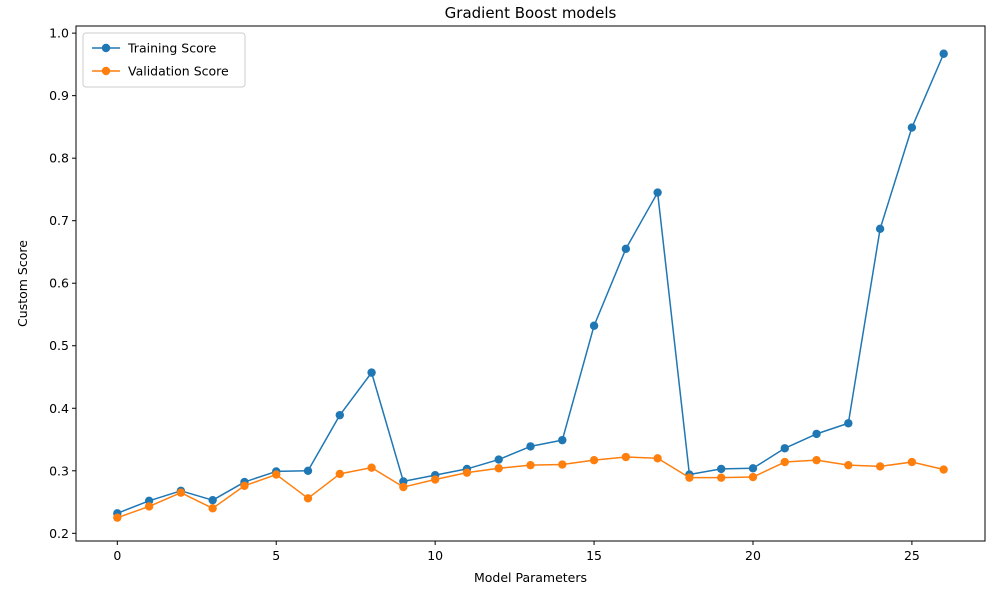 This screenshot has height=604, width=1000. Describe the element at coordinates (59, 408) in the screenshot. I see `y-tick-label: 0.4` at that location.